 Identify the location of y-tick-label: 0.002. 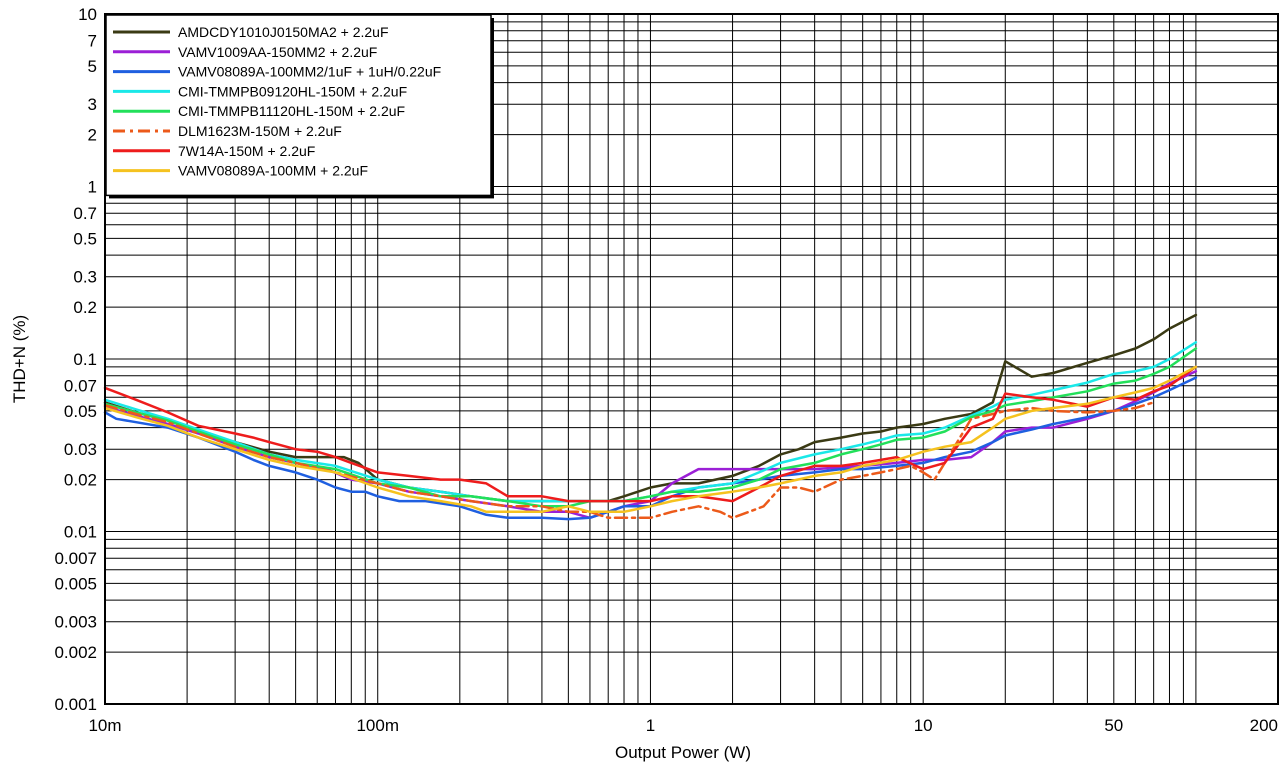
(75, 652).